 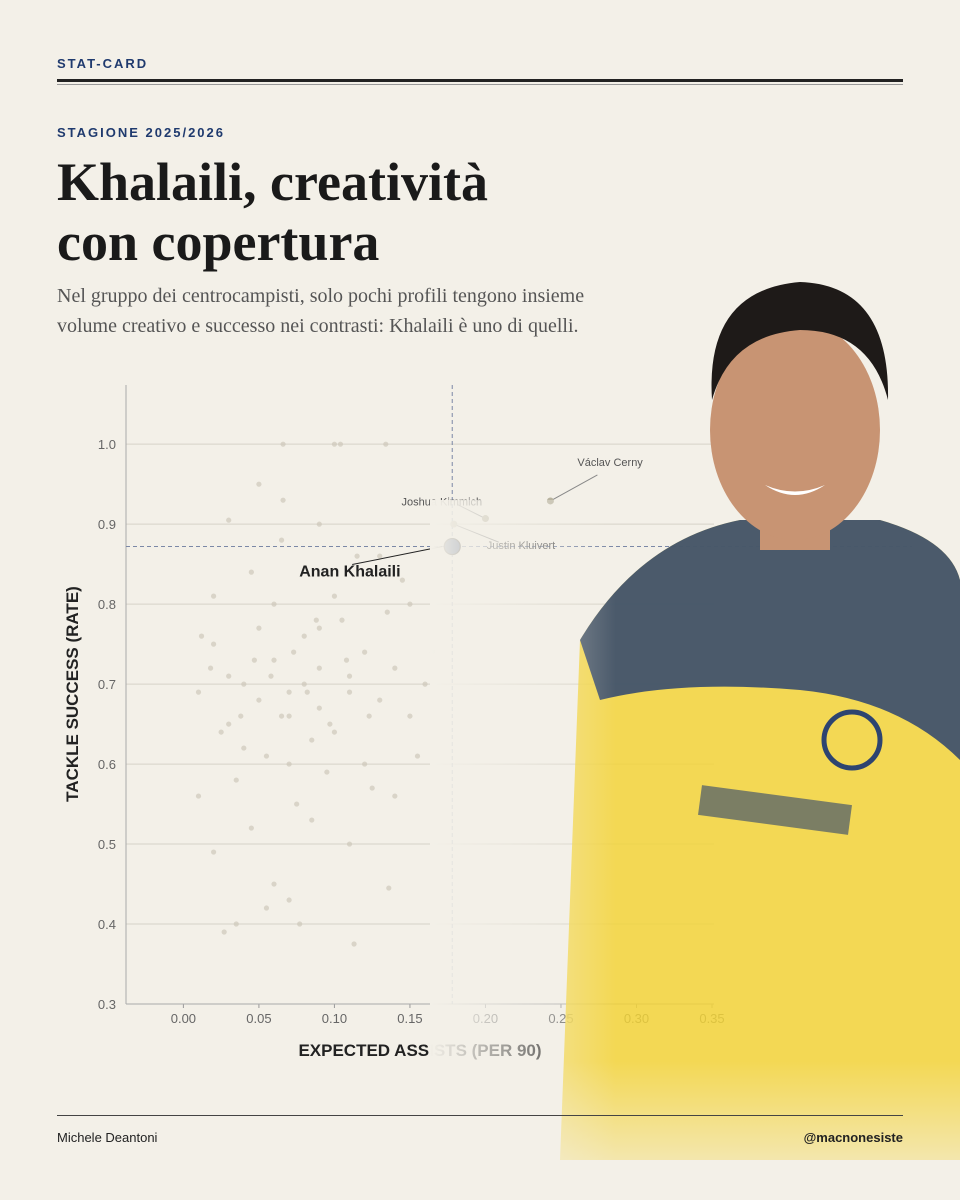 What do you see at coordinates (218, 242) in the screenshot?
I see `title: con copertura` at bounding box center [218, 242].